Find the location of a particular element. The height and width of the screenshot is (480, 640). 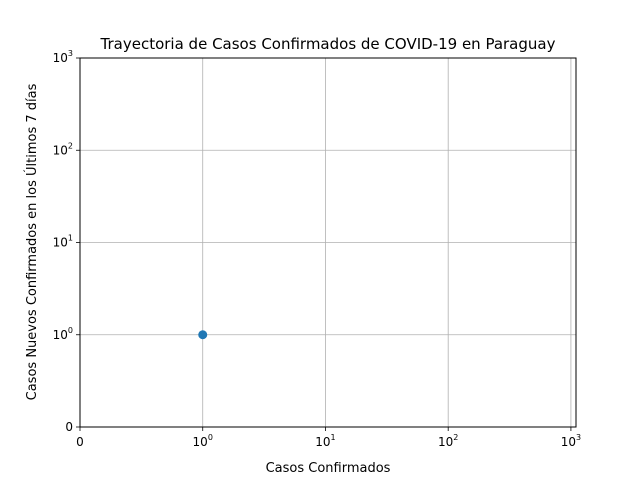

y-tick-label: 0 is located at coordinates (69, 427).